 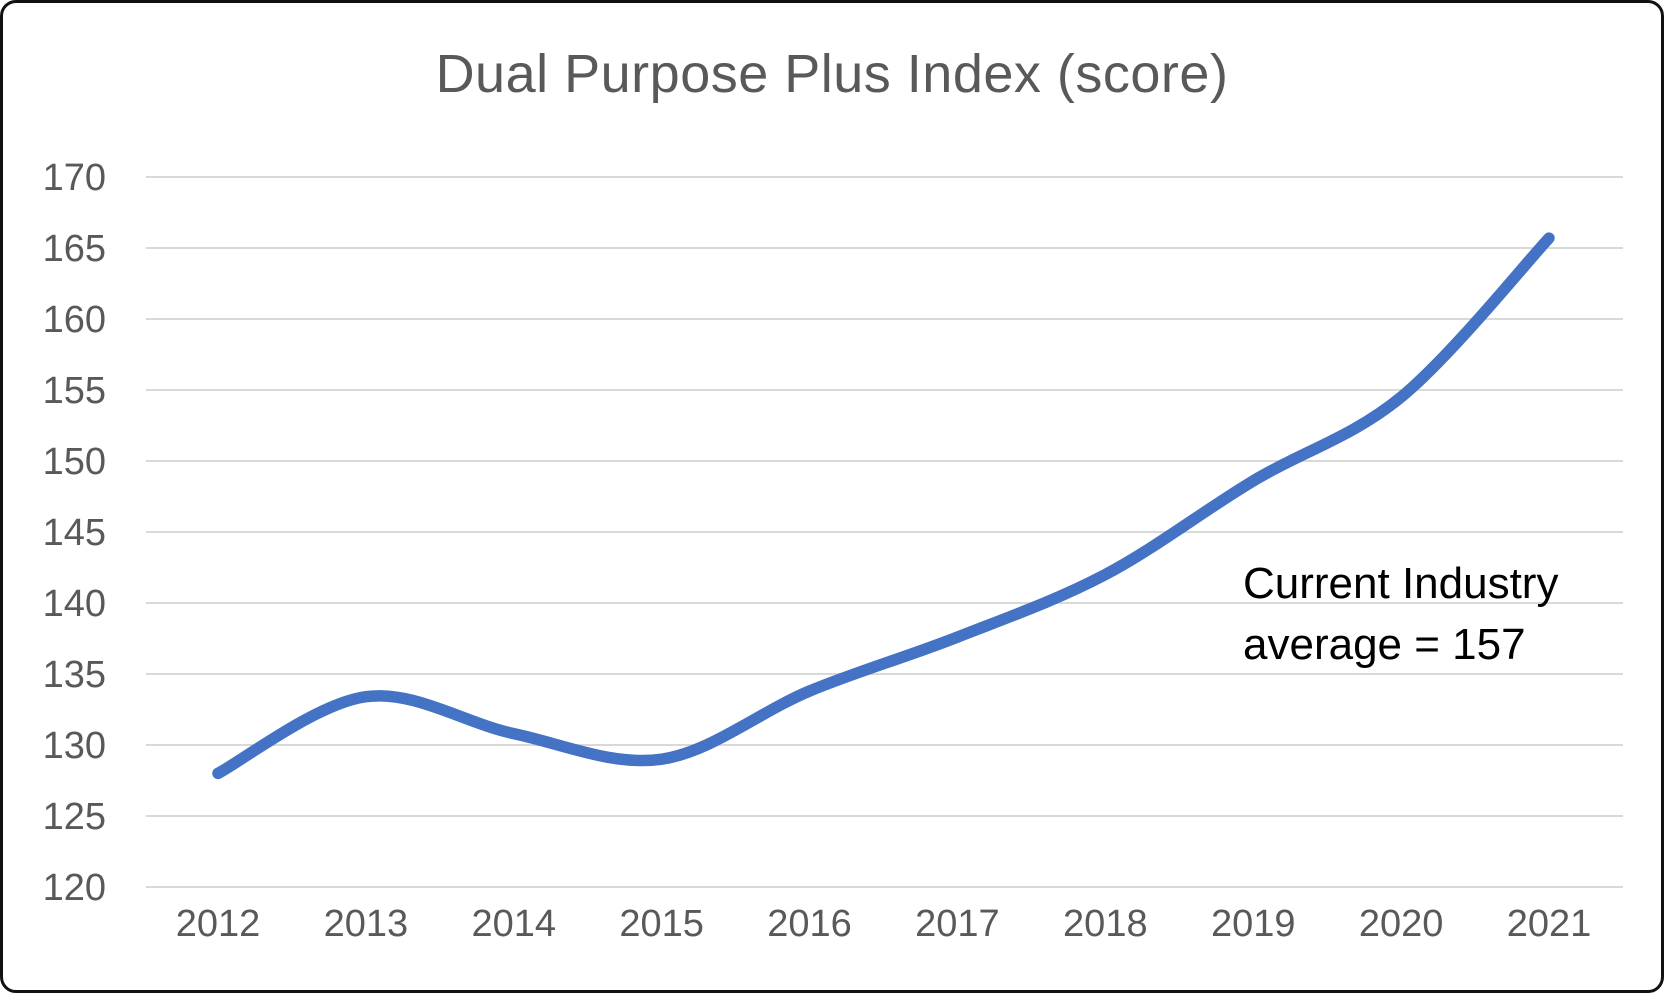 What do you see at coordinates (74, 817) in the screenshot?
I see `y-tick-label: 125` at bounding box center [74, 817].